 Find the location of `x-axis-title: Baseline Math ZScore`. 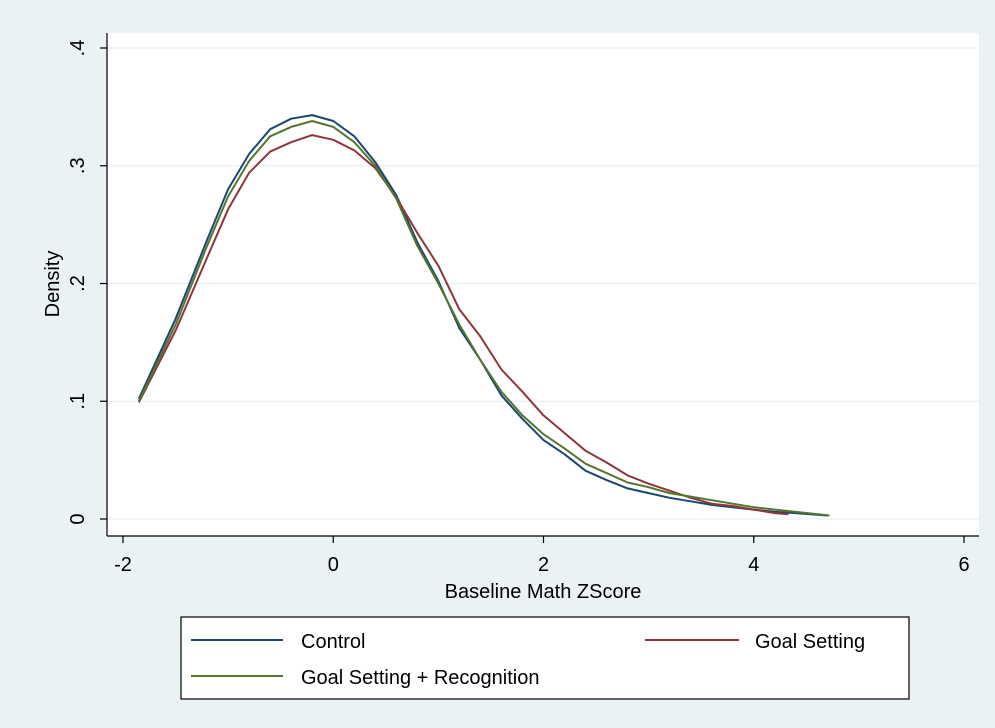

x-axis-title: Baseline Math ZScore is located at coordinates (543, 592).